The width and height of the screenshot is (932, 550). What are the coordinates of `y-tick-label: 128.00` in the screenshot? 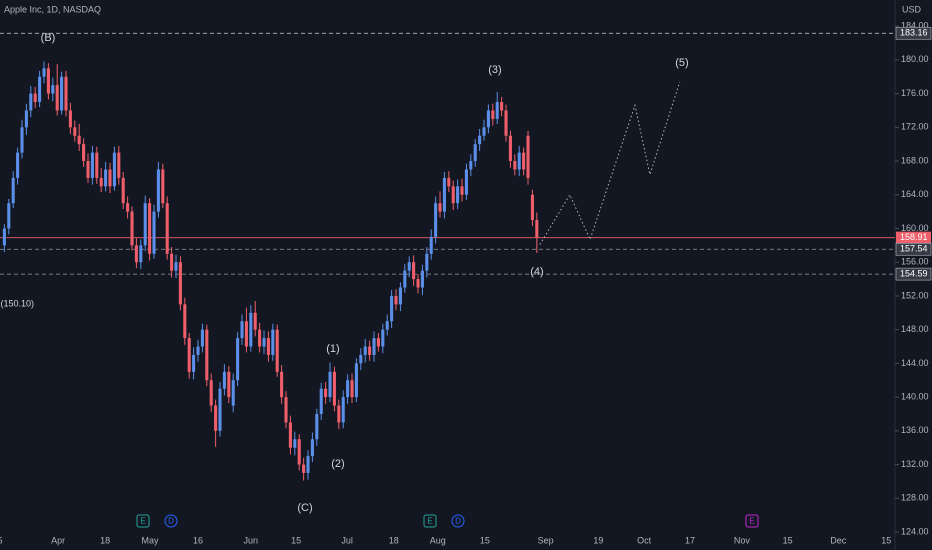 It's located at (915, 498).